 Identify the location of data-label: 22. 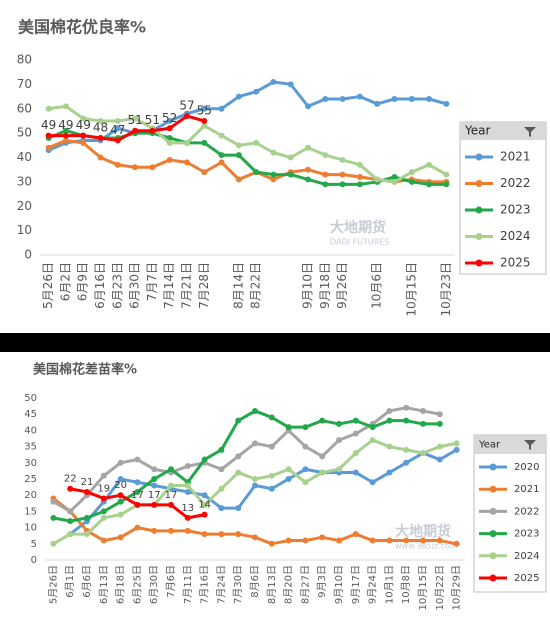
(70, 479).